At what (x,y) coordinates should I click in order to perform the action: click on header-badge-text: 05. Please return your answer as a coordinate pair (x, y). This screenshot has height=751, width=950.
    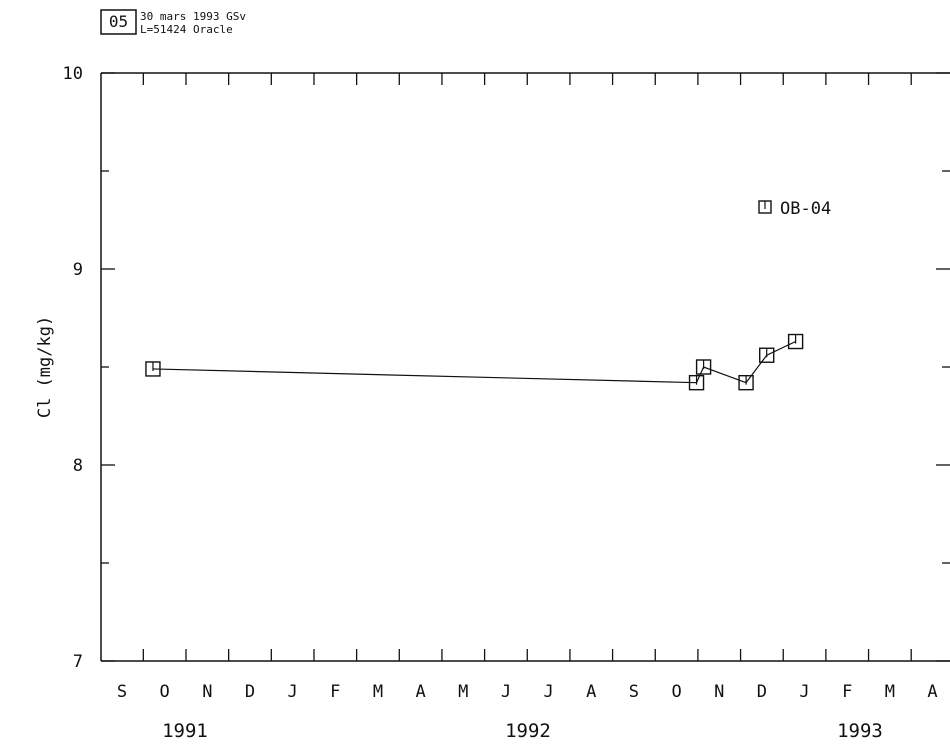
    Looking at the image, I should click on (118, 21).